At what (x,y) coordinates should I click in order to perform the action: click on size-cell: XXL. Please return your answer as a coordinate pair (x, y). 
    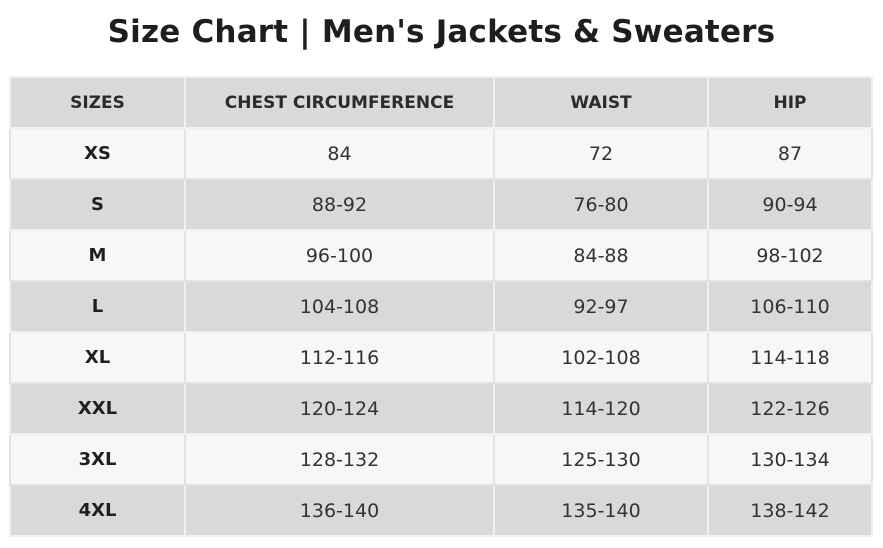
    Looking at the image, I should click on (97, 408).